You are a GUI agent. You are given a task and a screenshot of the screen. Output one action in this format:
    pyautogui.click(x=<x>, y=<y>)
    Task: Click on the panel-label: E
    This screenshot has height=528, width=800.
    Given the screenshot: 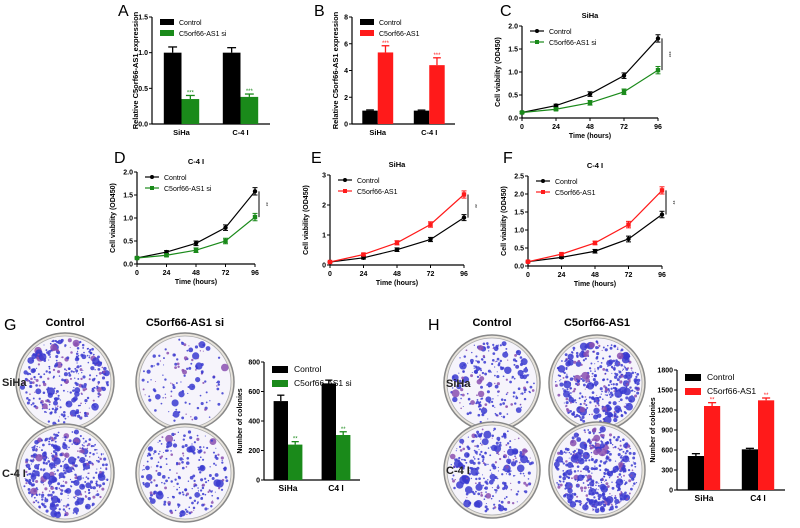 What is the action you would take?
    pyautogui.click(x=316, y=158)
    